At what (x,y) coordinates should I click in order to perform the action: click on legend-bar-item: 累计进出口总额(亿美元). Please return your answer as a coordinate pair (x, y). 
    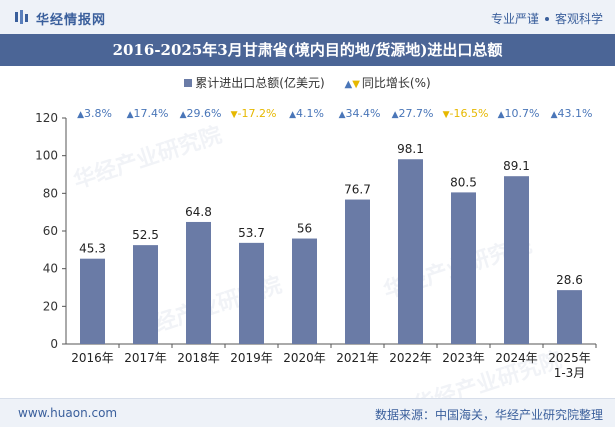
    Looking at the image, I should click on (254, 83).